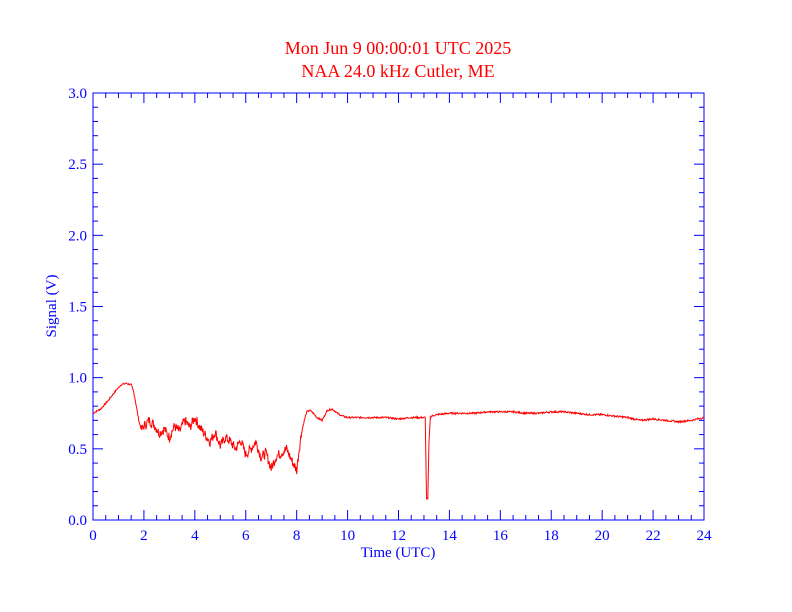 The width and height of the screenshot is (792, 612). Describe the element at coordinates (501, 536) in the screenshot. I see `x-tick-label: 16` at that location.